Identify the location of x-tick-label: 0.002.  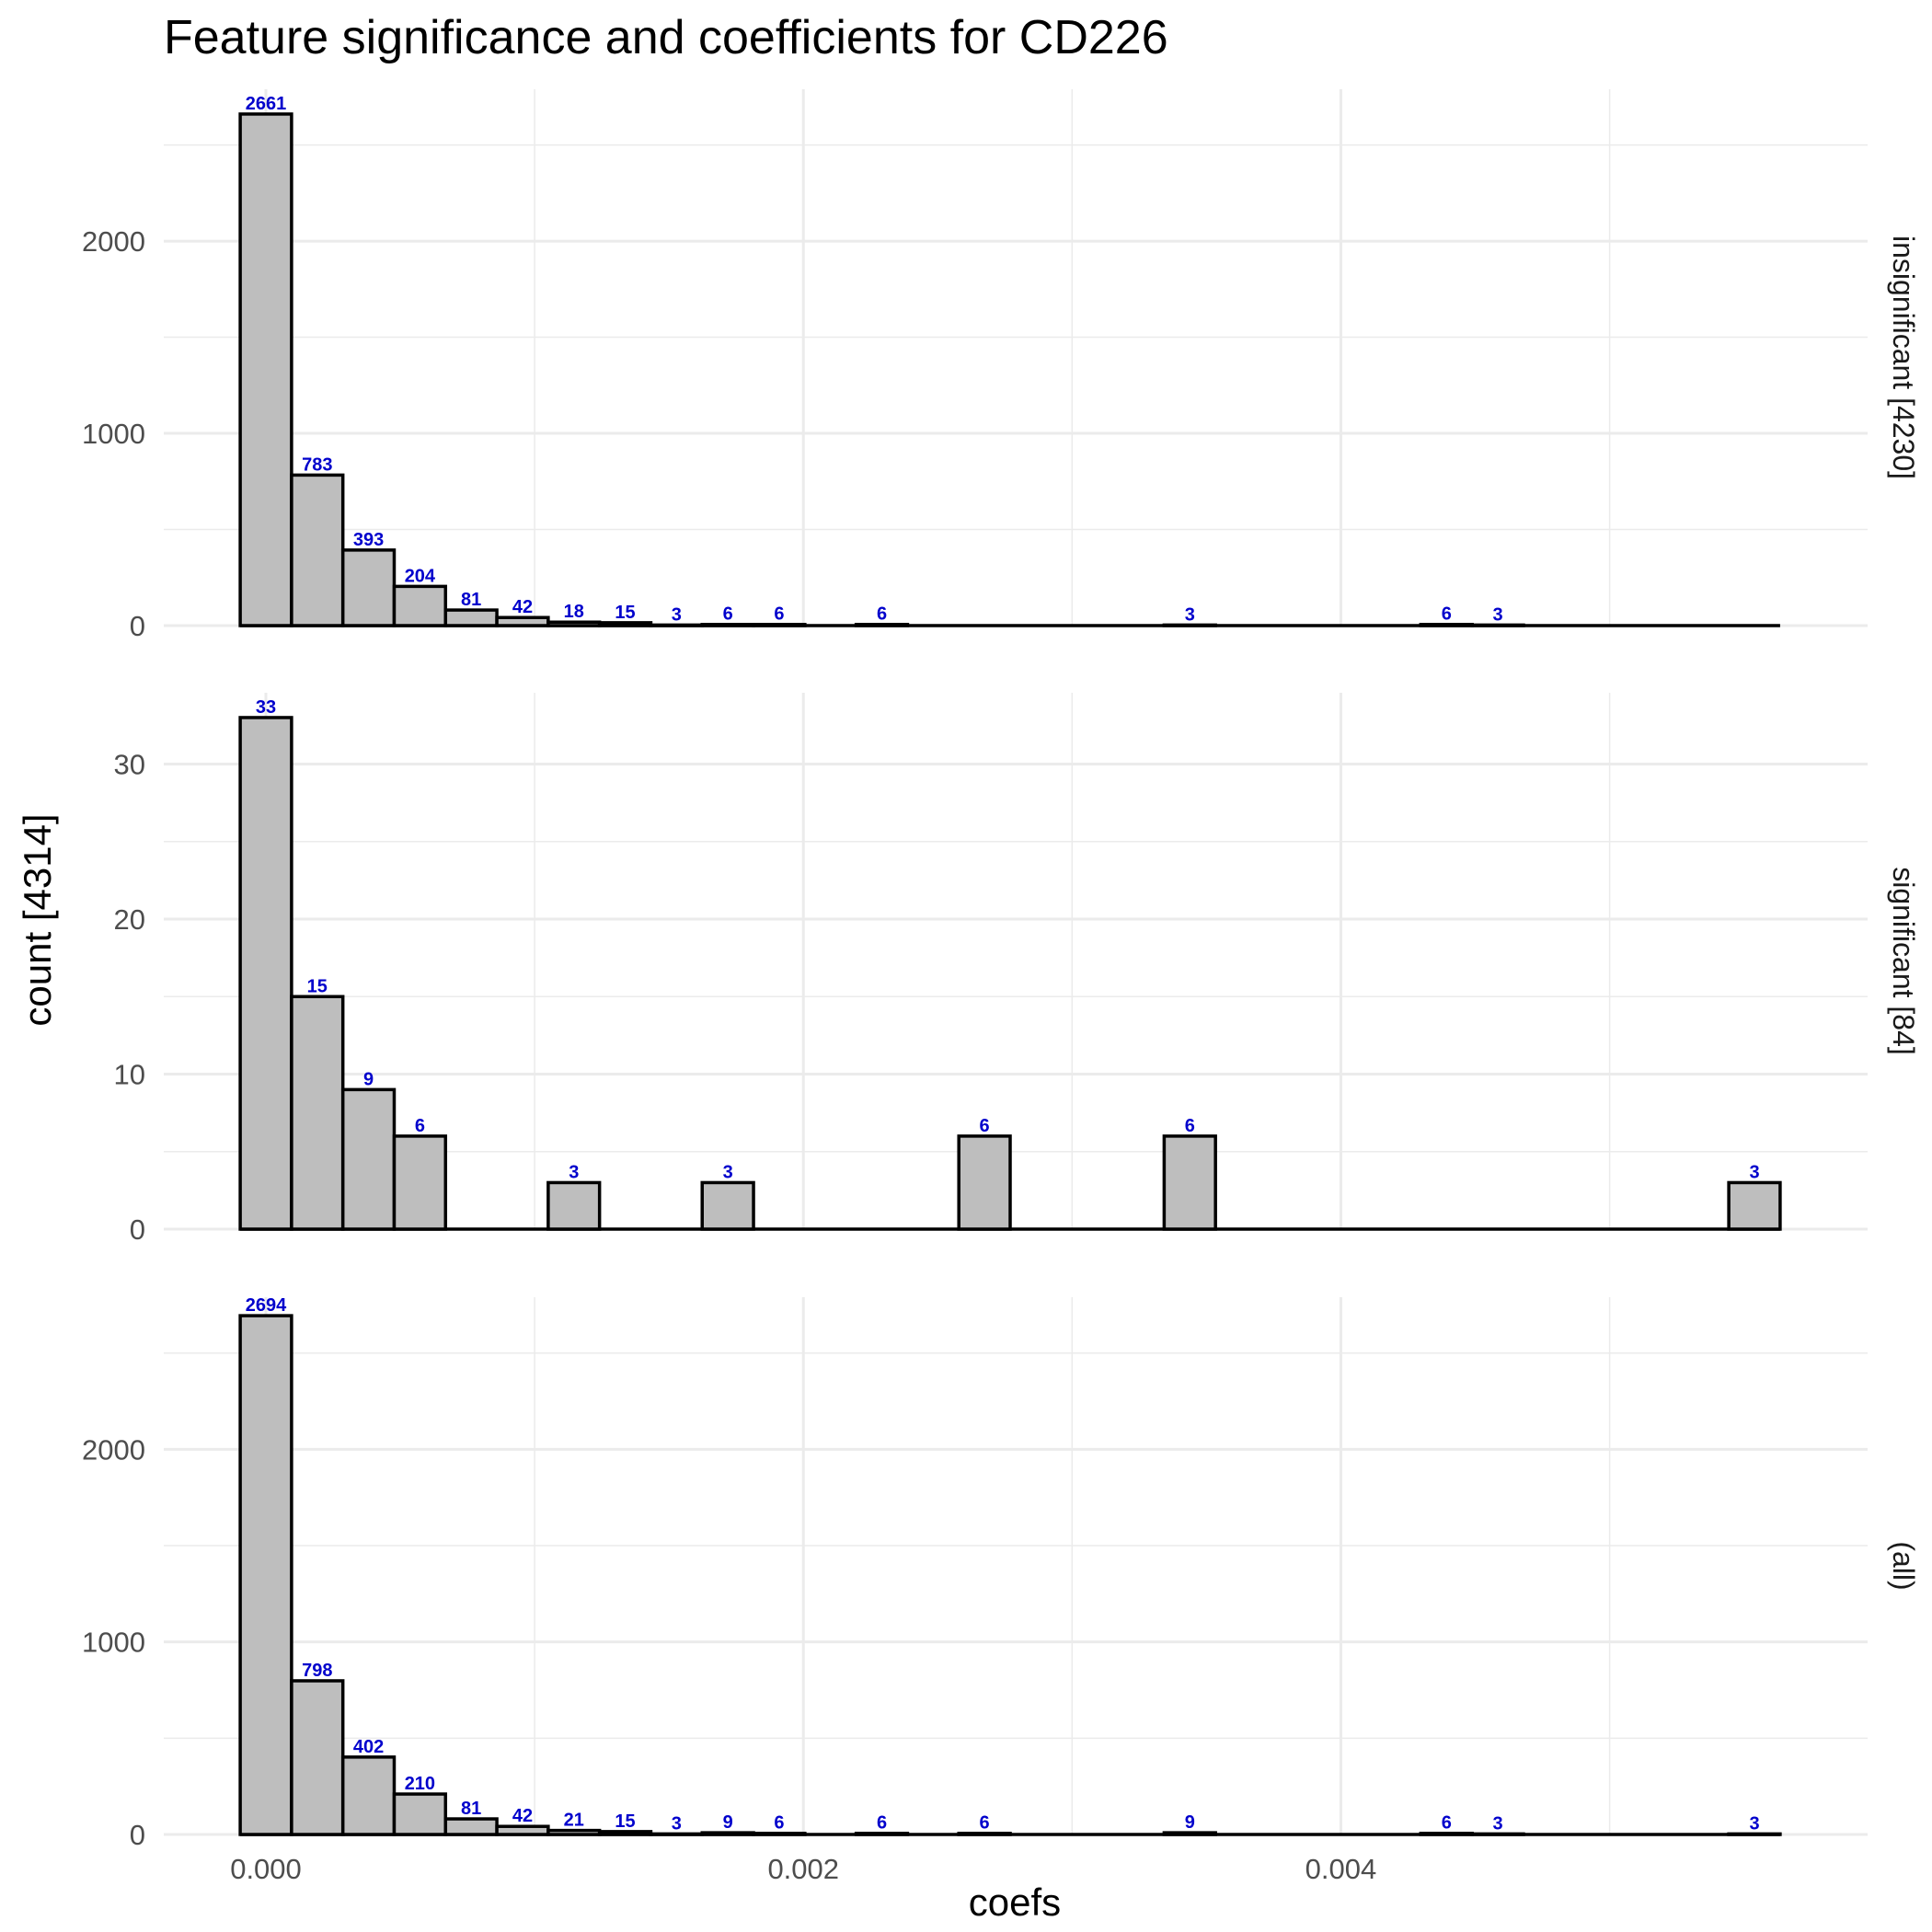
(803, 1869).